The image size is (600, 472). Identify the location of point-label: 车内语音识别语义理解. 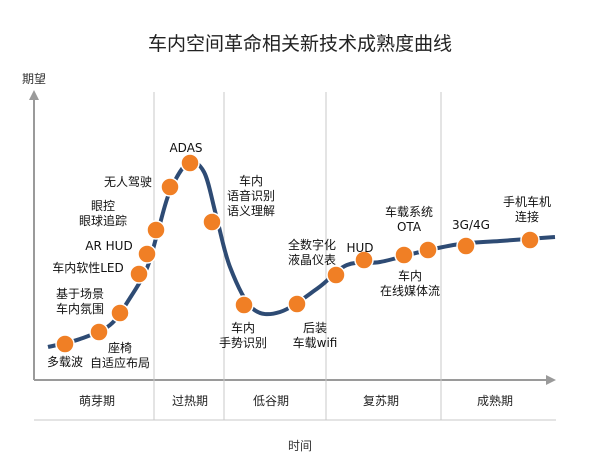
(251, 195).